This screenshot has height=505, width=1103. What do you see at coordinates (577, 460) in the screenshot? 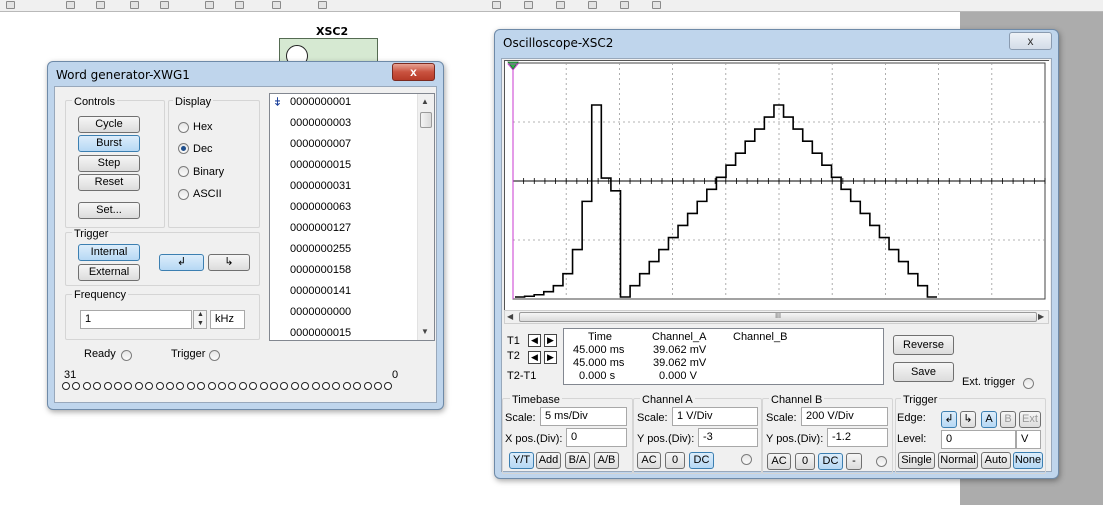
I see `mode-ba-button: B/A` at bounding box center [577, 460].